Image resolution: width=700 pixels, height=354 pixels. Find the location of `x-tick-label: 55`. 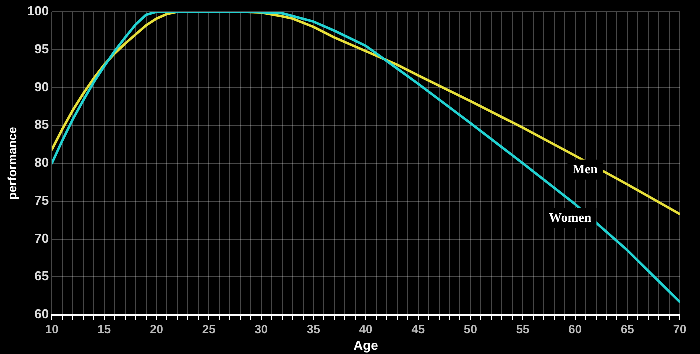

x-tick-label: 55 is located at coordinates (523, 329).